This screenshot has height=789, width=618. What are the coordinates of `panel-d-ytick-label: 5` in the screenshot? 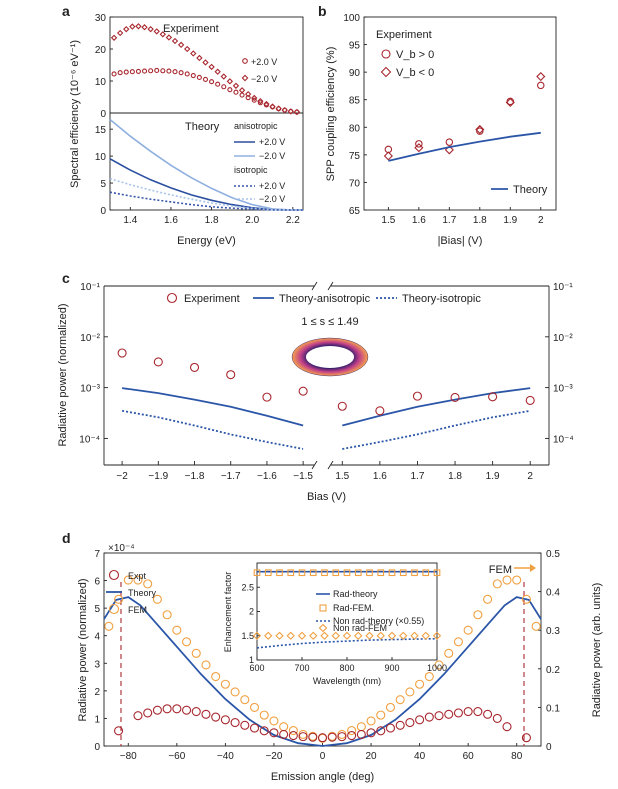 It's located at (97, 609).